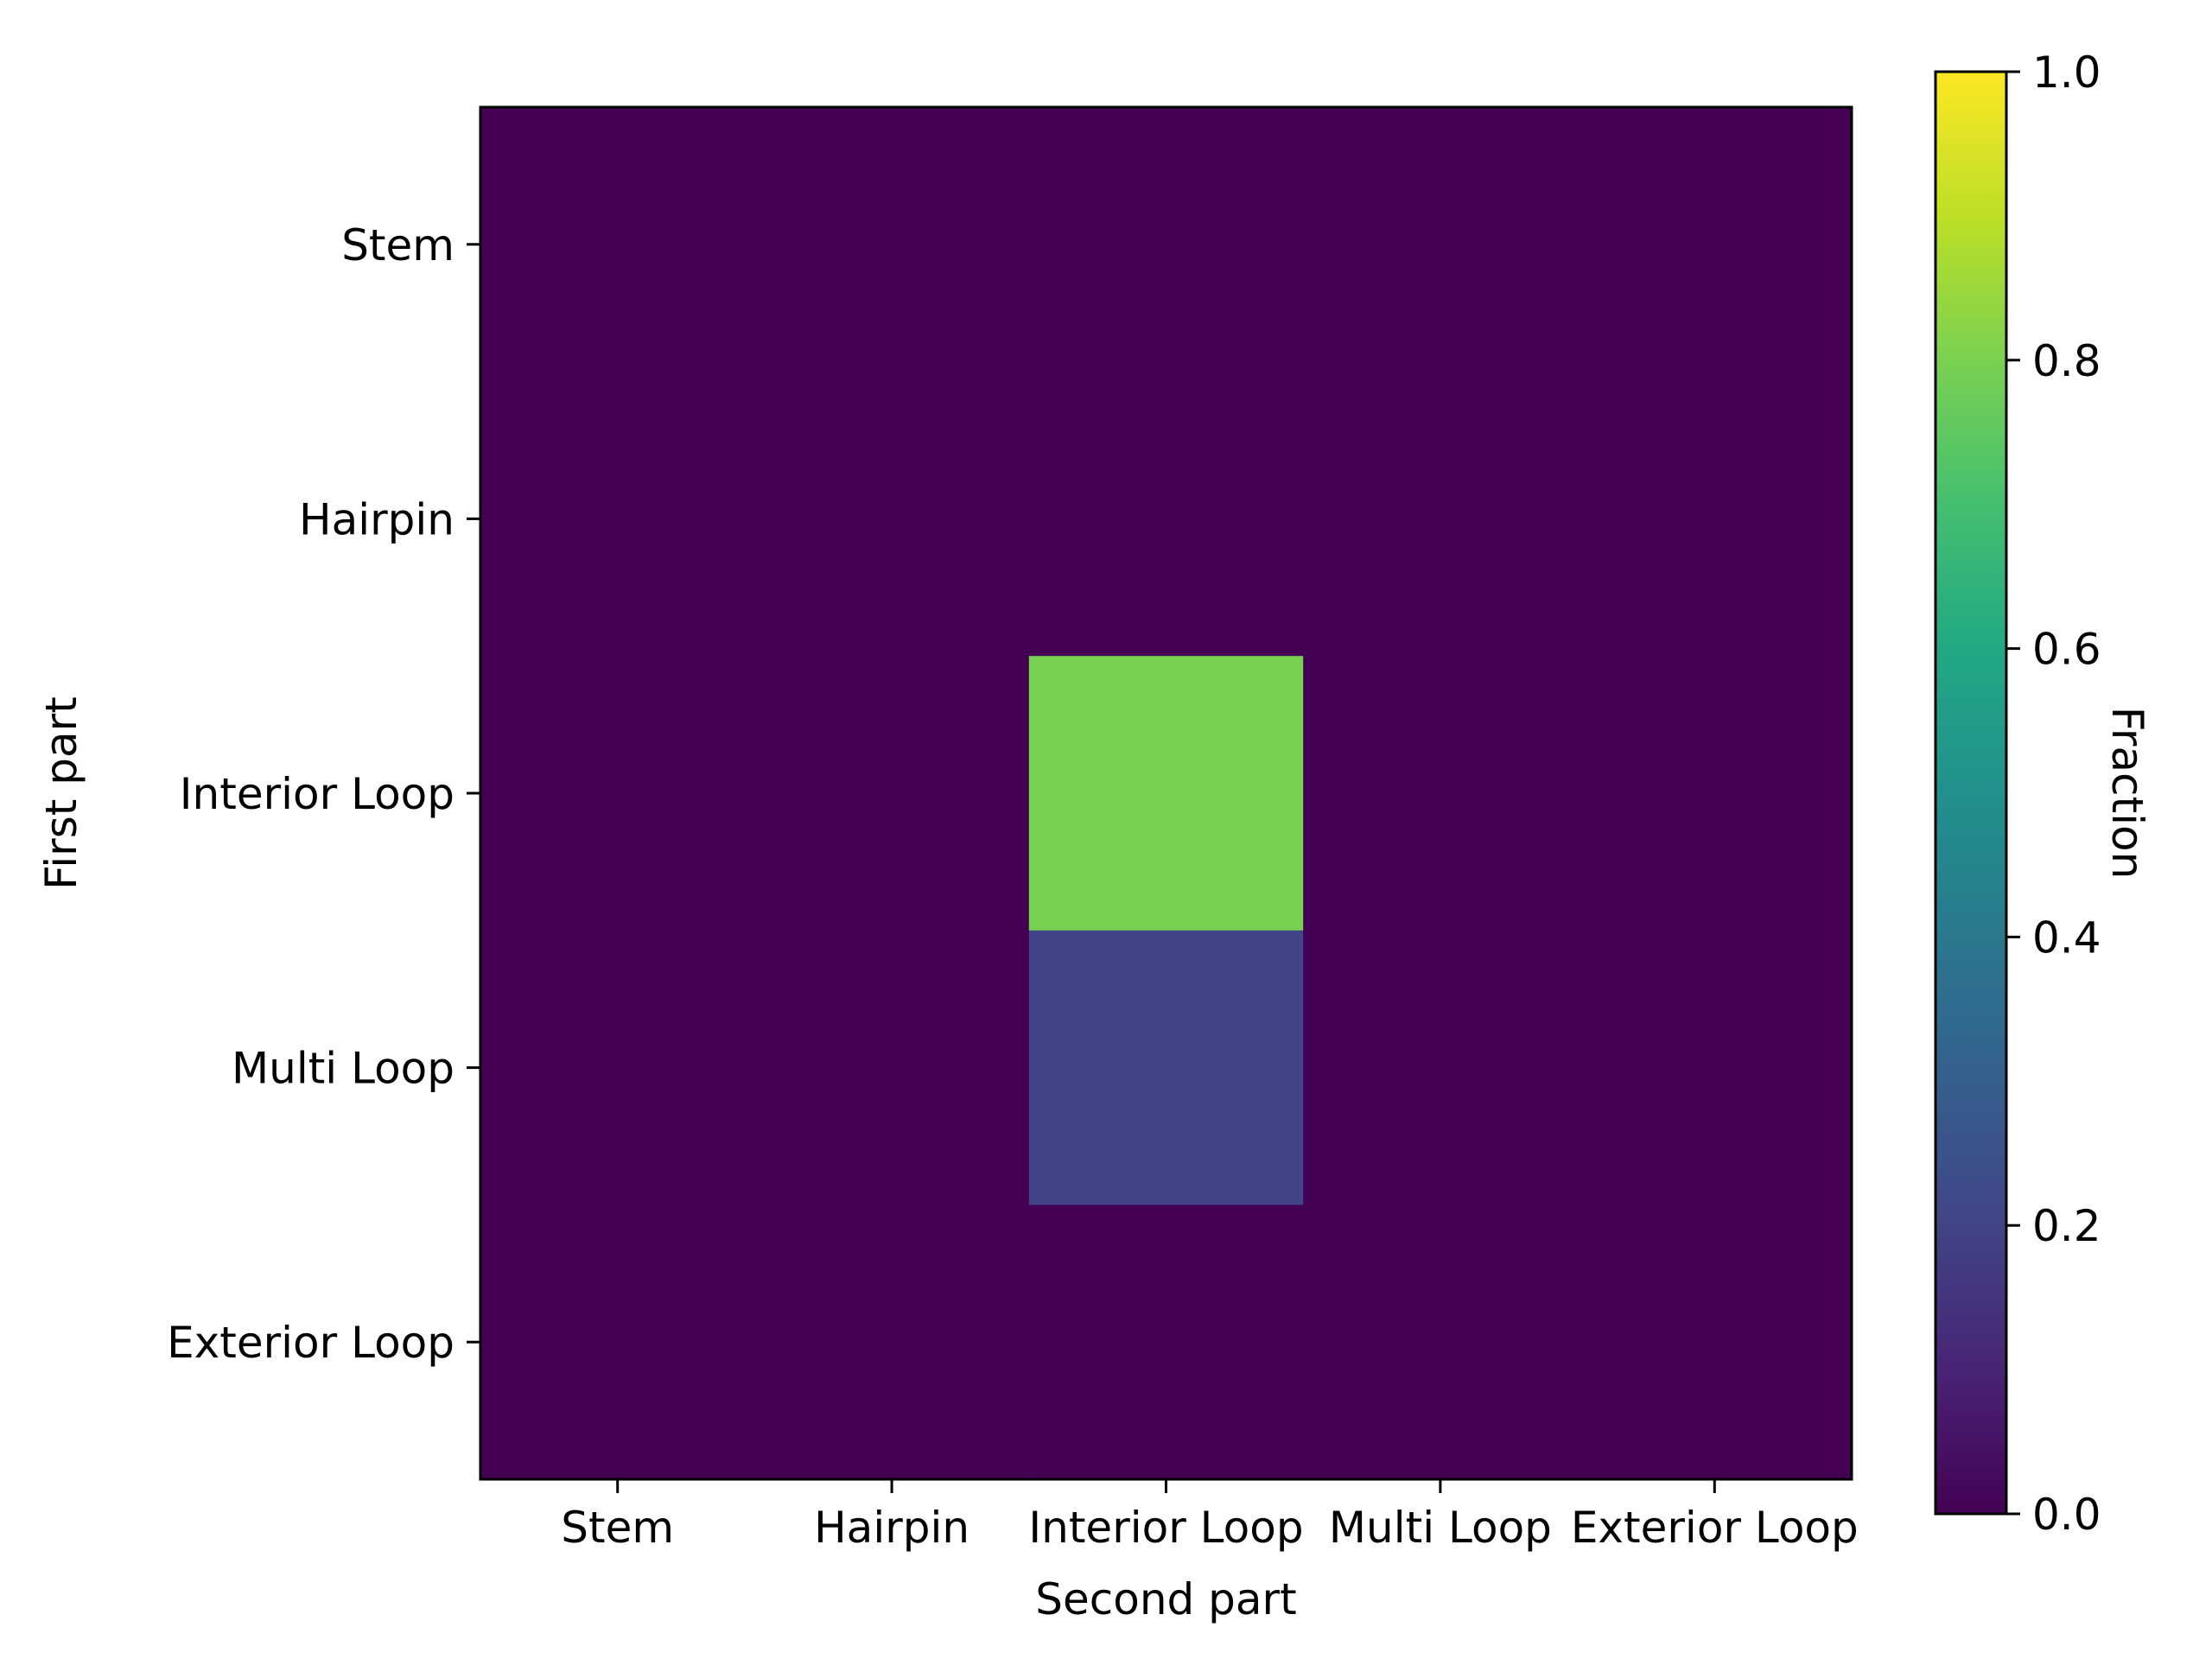 The width and height of the screenshot is (2212, 1659). What do you see at coordinates (2066, 1226) in the screenshot?
I see `colorbar-tick-label: 0.2` at bounding box center [2066, 1226].